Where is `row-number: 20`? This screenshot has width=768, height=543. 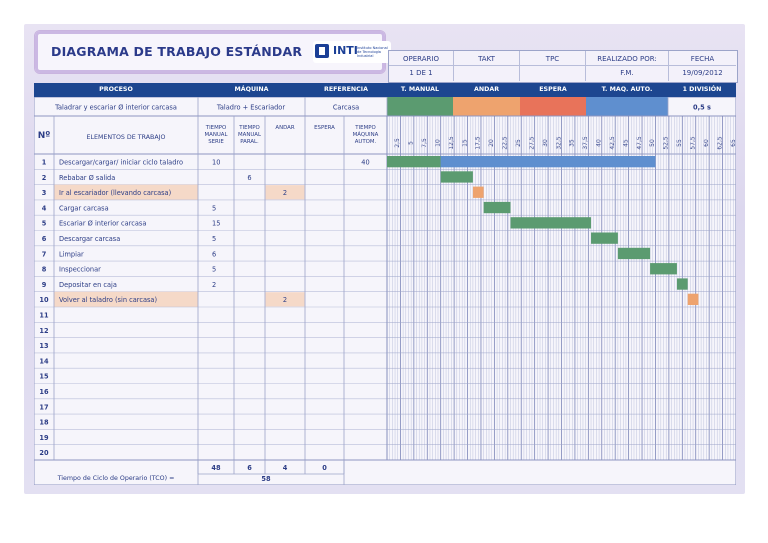 row-number: 20 is located at coordinates (44, 453).